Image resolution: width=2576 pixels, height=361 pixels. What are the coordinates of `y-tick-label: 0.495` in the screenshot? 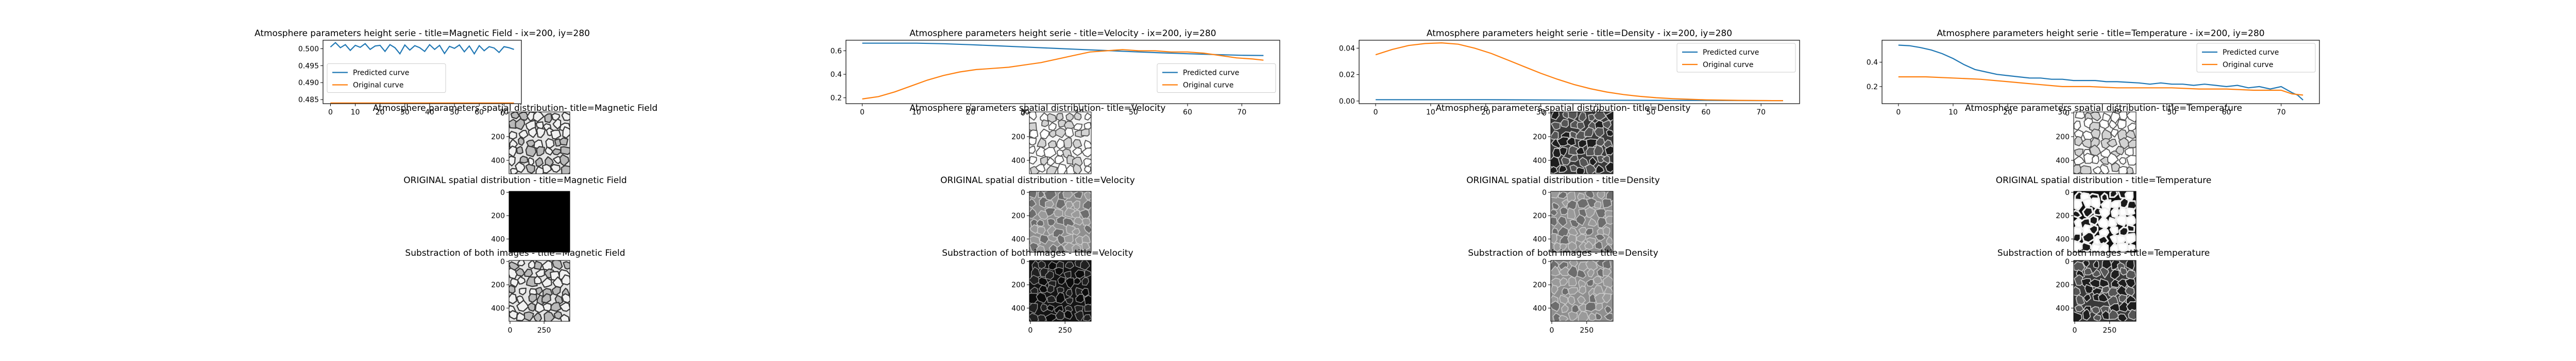 It's located at (308, 66).